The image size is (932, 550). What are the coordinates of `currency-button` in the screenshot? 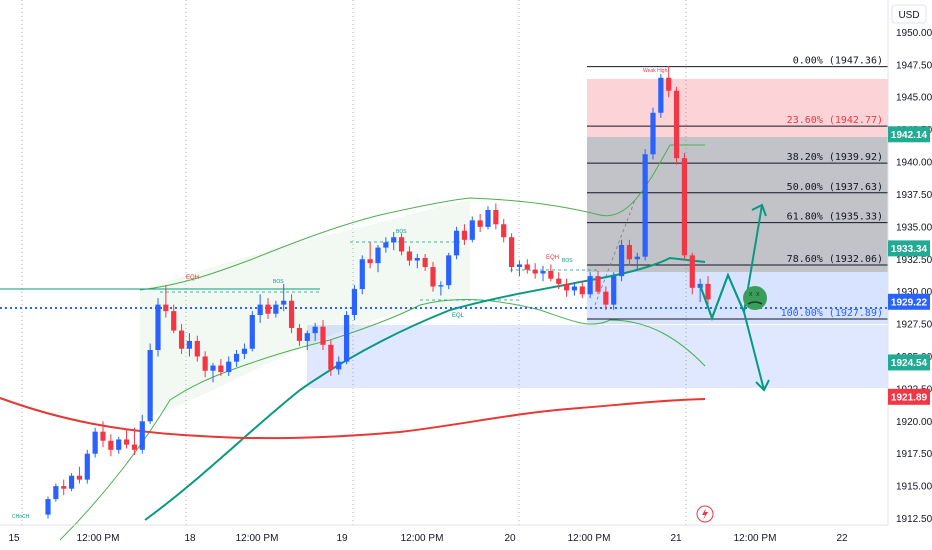 It's located at (909, 14).